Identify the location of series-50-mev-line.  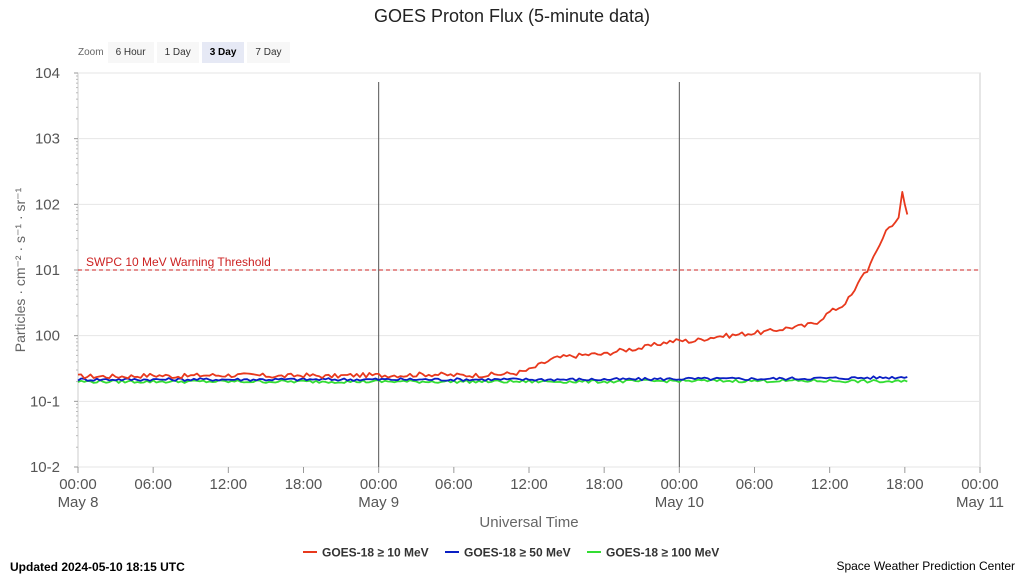
(492, 378).